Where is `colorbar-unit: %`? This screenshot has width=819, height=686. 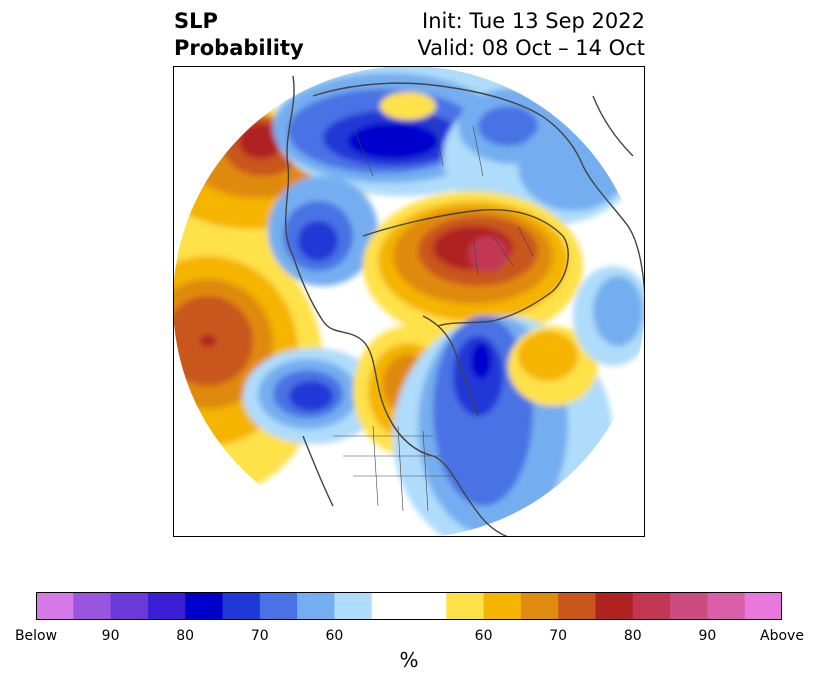 colorbar-unit: % is located at coordinates (409, 660).